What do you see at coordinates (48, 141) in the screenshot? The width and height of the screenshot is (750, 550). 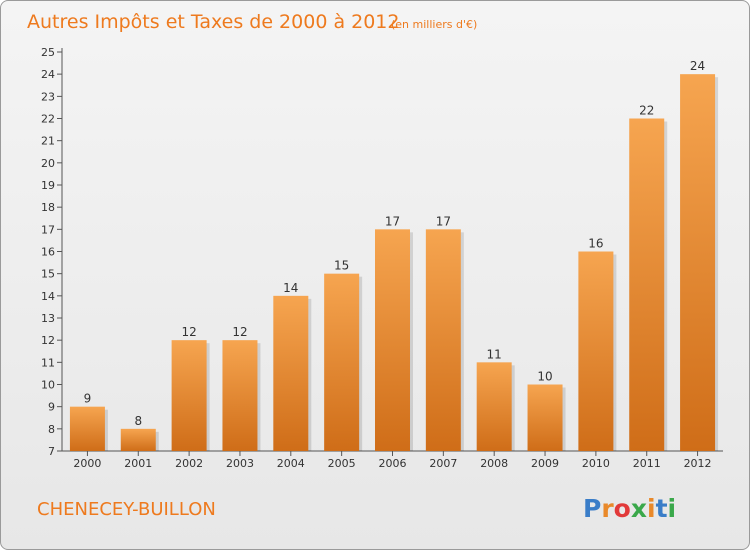 I see `y-tick-label: 21` at bounding box center [48, 141].